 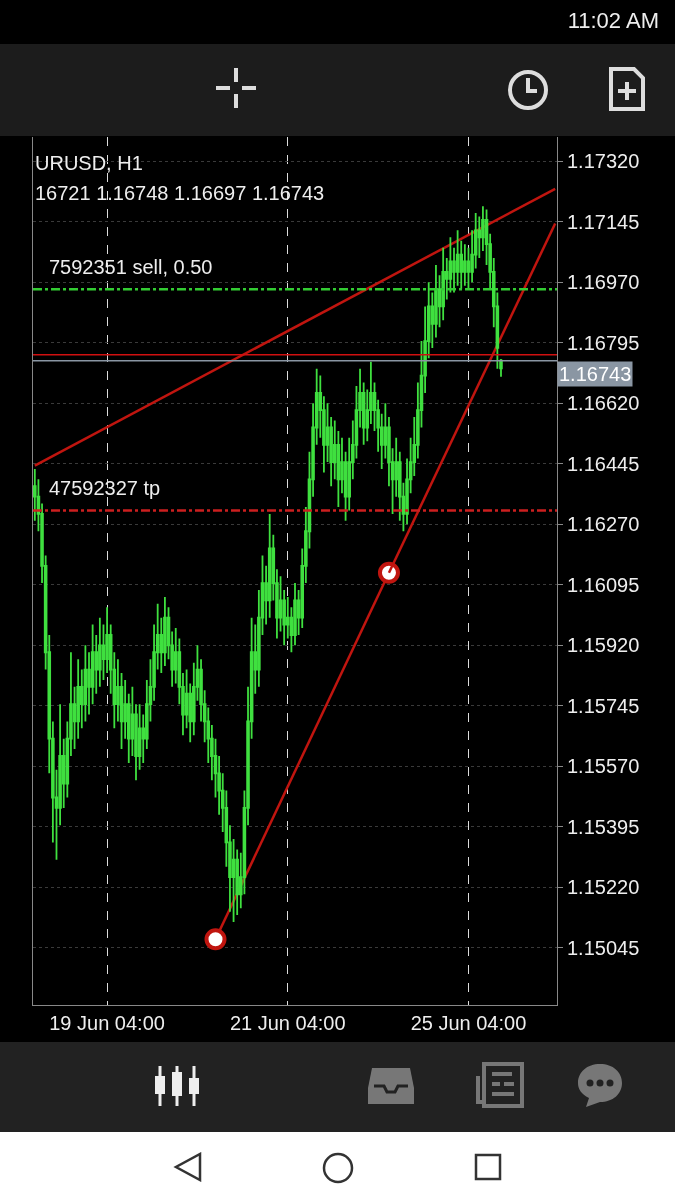 What do you see at coordinates (180, 193) in the screenshot?
I see `annotation: 16721 1.16748 1.16697 1.16743` at bounding box center [180, 193].